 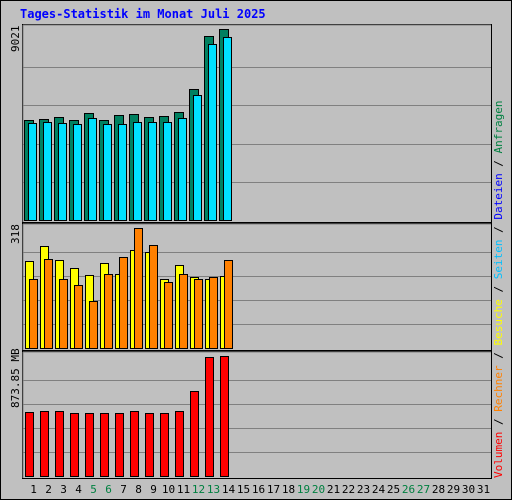 I want to click on x-label-day-17: 17, so click(x=273, y=489).